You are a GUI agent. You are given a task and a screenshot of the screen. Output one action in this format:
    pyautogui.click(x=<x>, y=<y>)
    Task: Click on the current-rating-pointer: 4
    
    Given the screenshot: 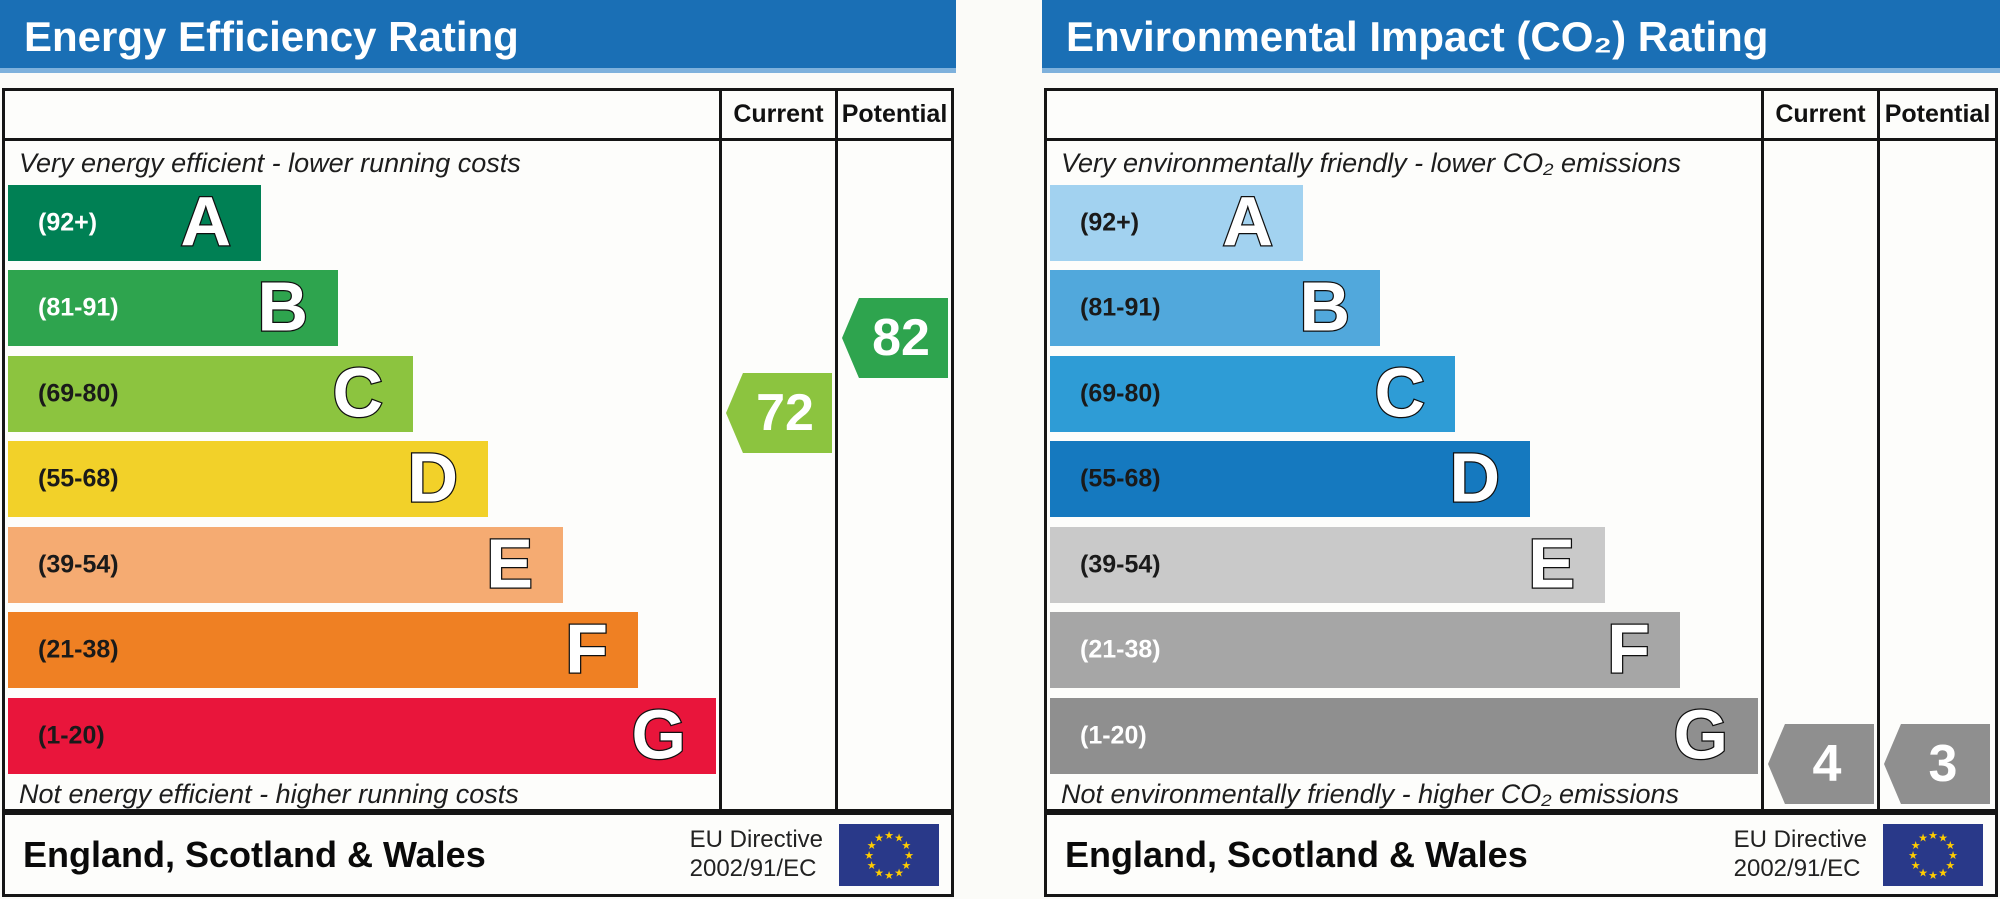 What is the action you would take?
    pyautogui.click(x=1821, y=764)
    